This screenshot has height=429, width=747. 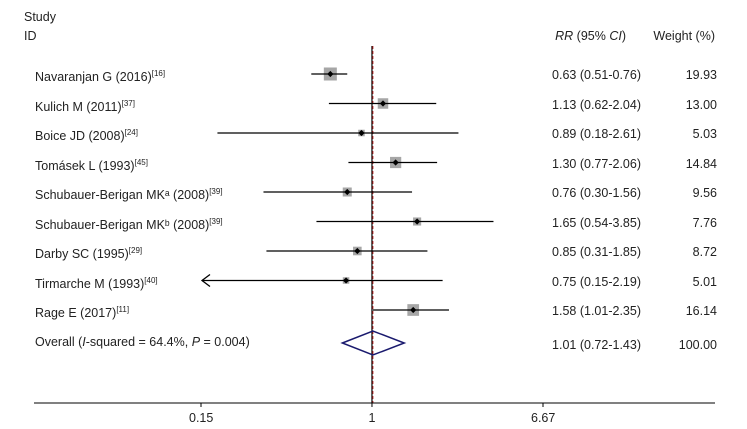 What do you see at coordinates (123, 309) in the screenshot?
I see `study-reference: [11]` at bounding box center [123, 309].